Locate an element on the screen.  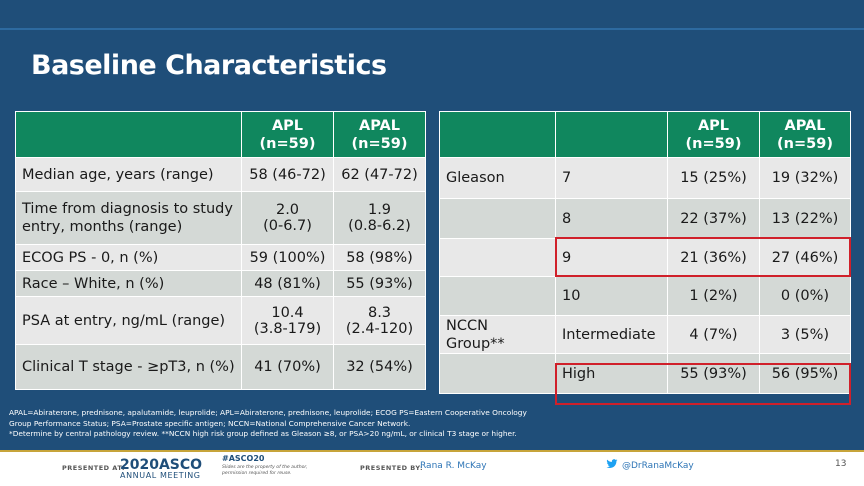
table-row: High 55 (93%) 56 (95%) is located at coordinates (645, 373).